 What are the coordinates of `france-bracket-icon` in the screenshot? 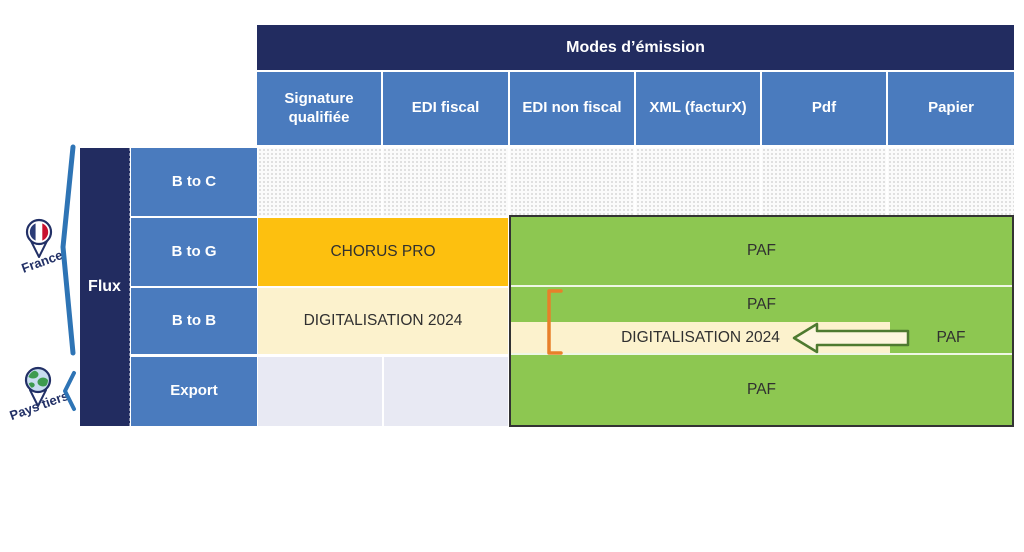 It's located at (68, 250).